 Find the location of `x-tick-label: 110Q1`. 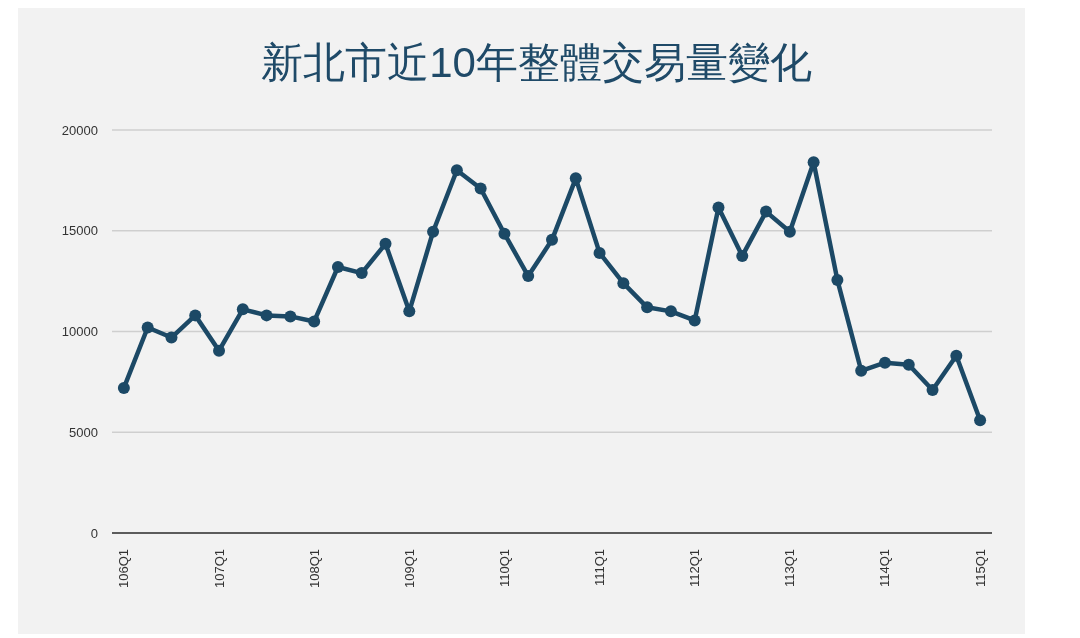

x-tick-label: 110Q1 is located at coordinates (504, 568).